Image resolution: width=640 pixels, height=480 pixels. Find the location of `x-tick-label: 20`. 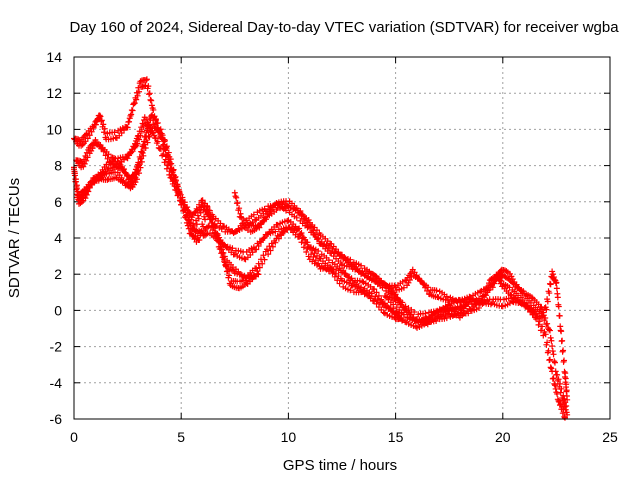

x-tick-label: 20 is located at coordinates (503, 437).